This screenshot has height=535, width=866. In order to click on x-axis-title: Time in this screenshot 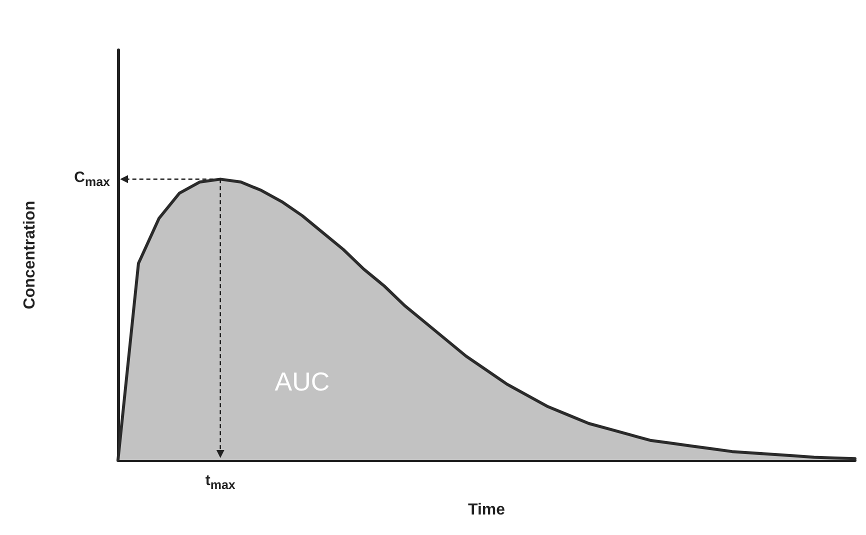, I will do `click(487, 510)`.